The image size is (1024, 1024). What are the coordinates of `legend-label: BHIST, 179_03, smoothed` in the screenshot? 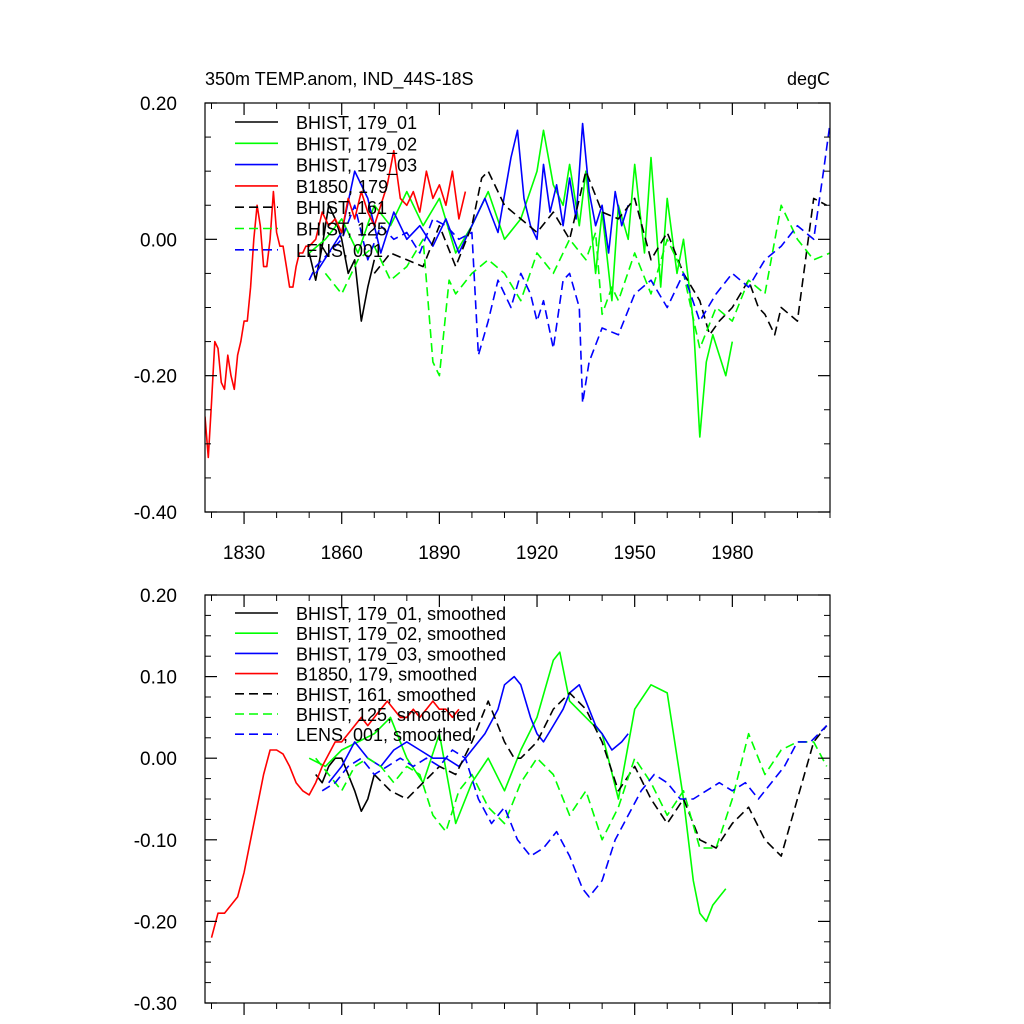 It's located at (401, 654).